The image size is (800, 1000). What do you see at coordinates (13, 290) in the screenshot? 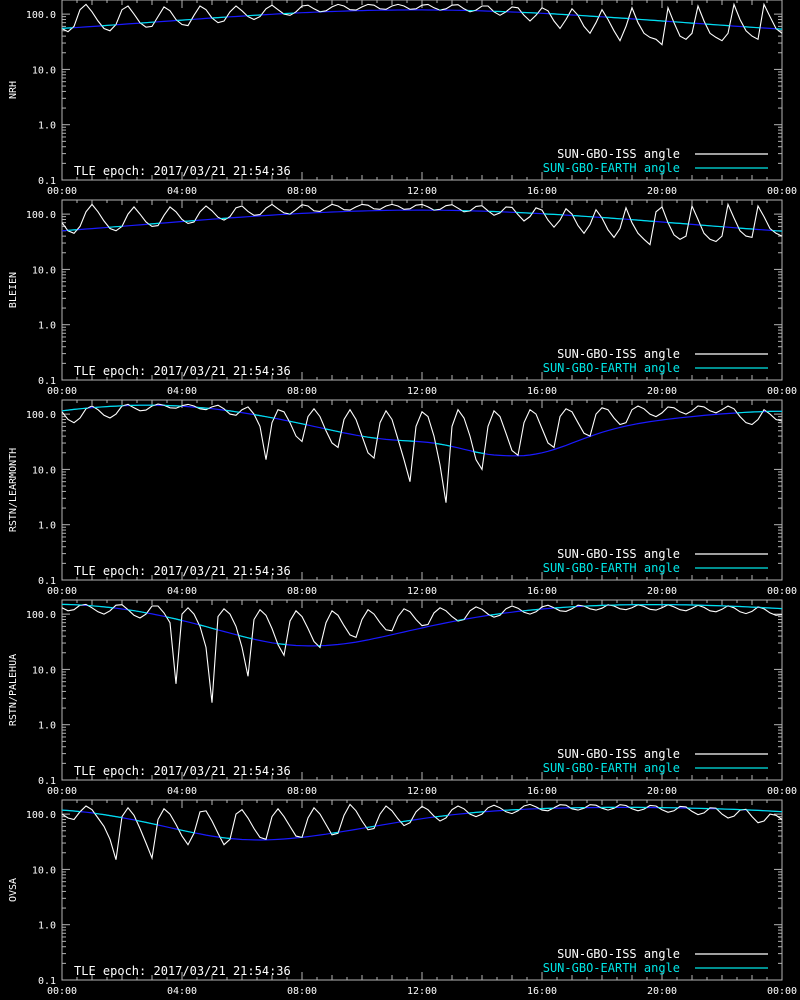
I see `y-axis-label: BLEIEN` at bounding box center [13, 290].